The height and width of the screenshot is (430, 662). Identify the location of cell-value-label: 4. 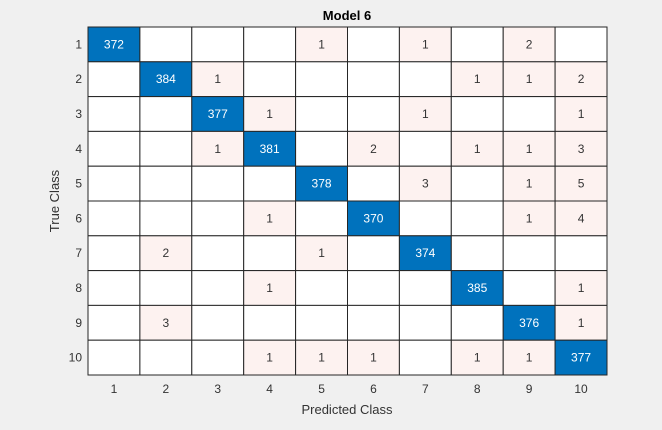
(581, 218).